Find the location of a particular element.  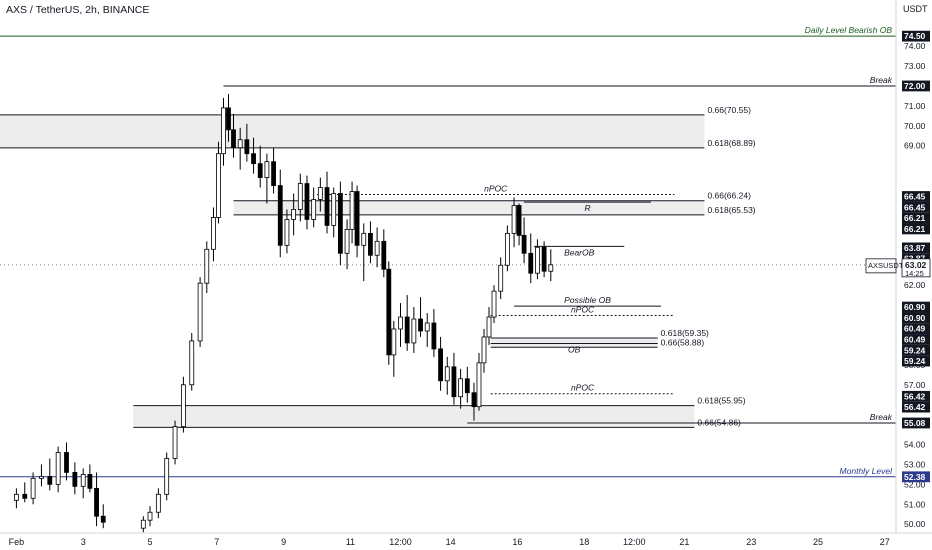

price-badge-label: 60.49 is located at coordinates (915, 339).